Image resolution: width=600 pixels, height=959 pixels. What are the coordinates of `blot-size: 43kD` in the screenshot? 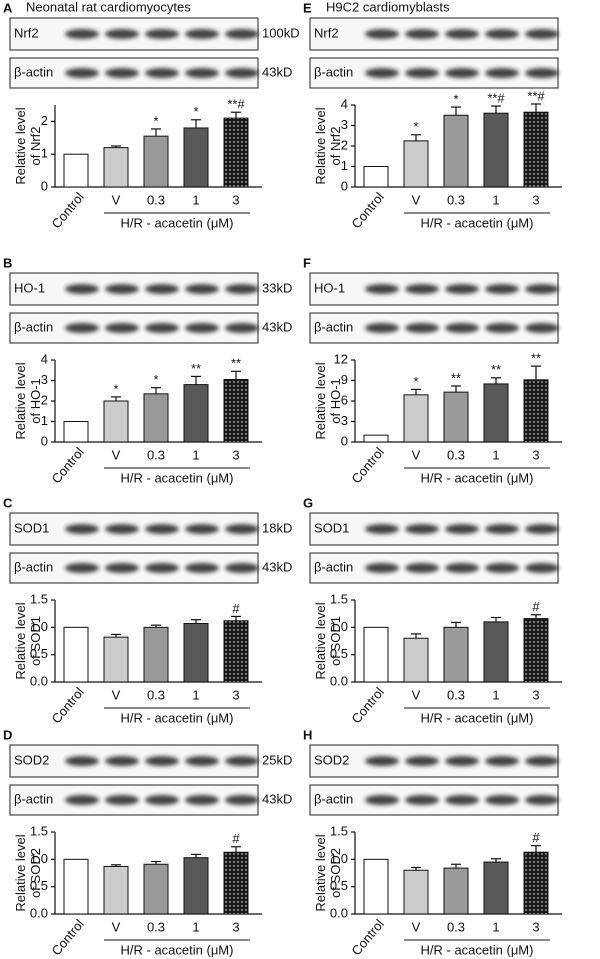 It's located at (277, 326).